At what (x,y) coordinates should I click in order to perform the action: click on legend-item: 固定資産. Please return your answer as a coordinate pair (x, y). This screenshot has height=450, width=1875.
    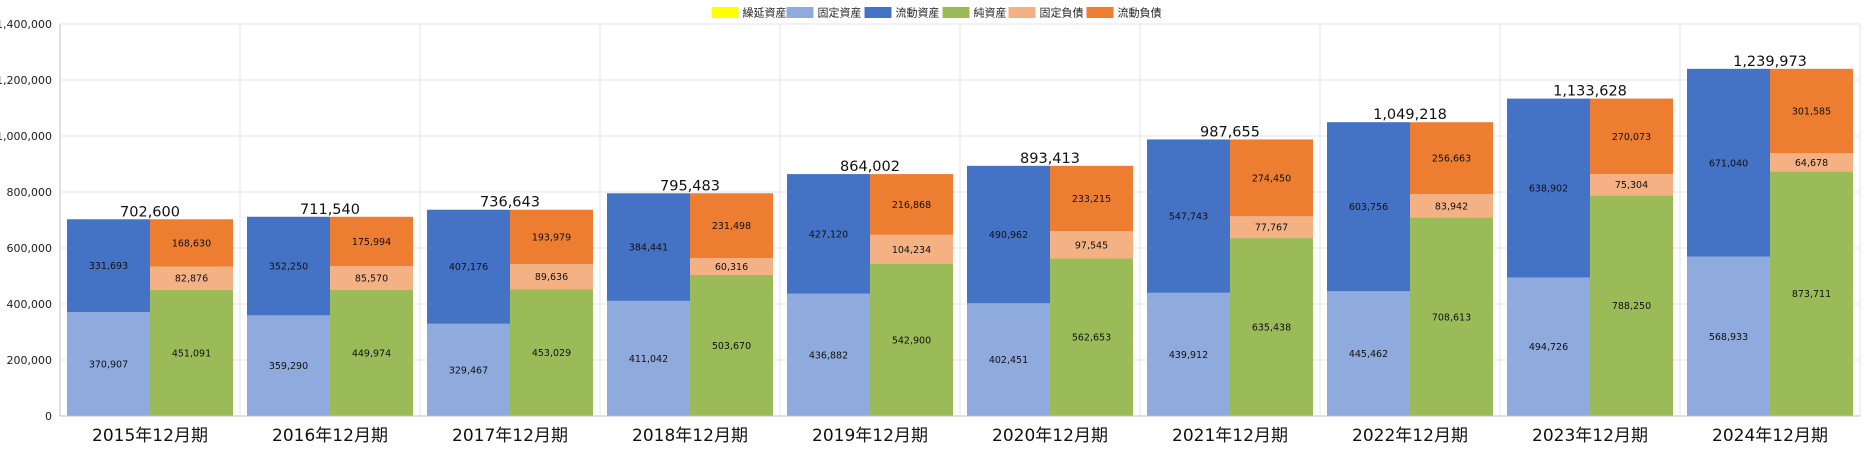
    Looking at the image, I should click on (824, 13).